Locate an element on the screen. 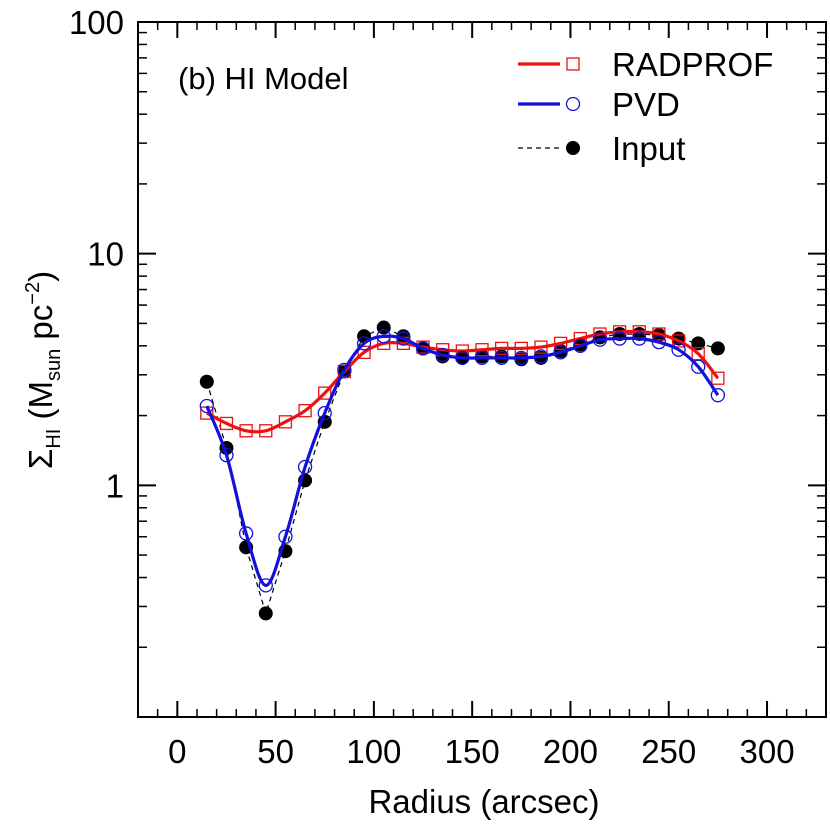  legend-item-radprof: RADPROF is located at coordinates (645, 64).